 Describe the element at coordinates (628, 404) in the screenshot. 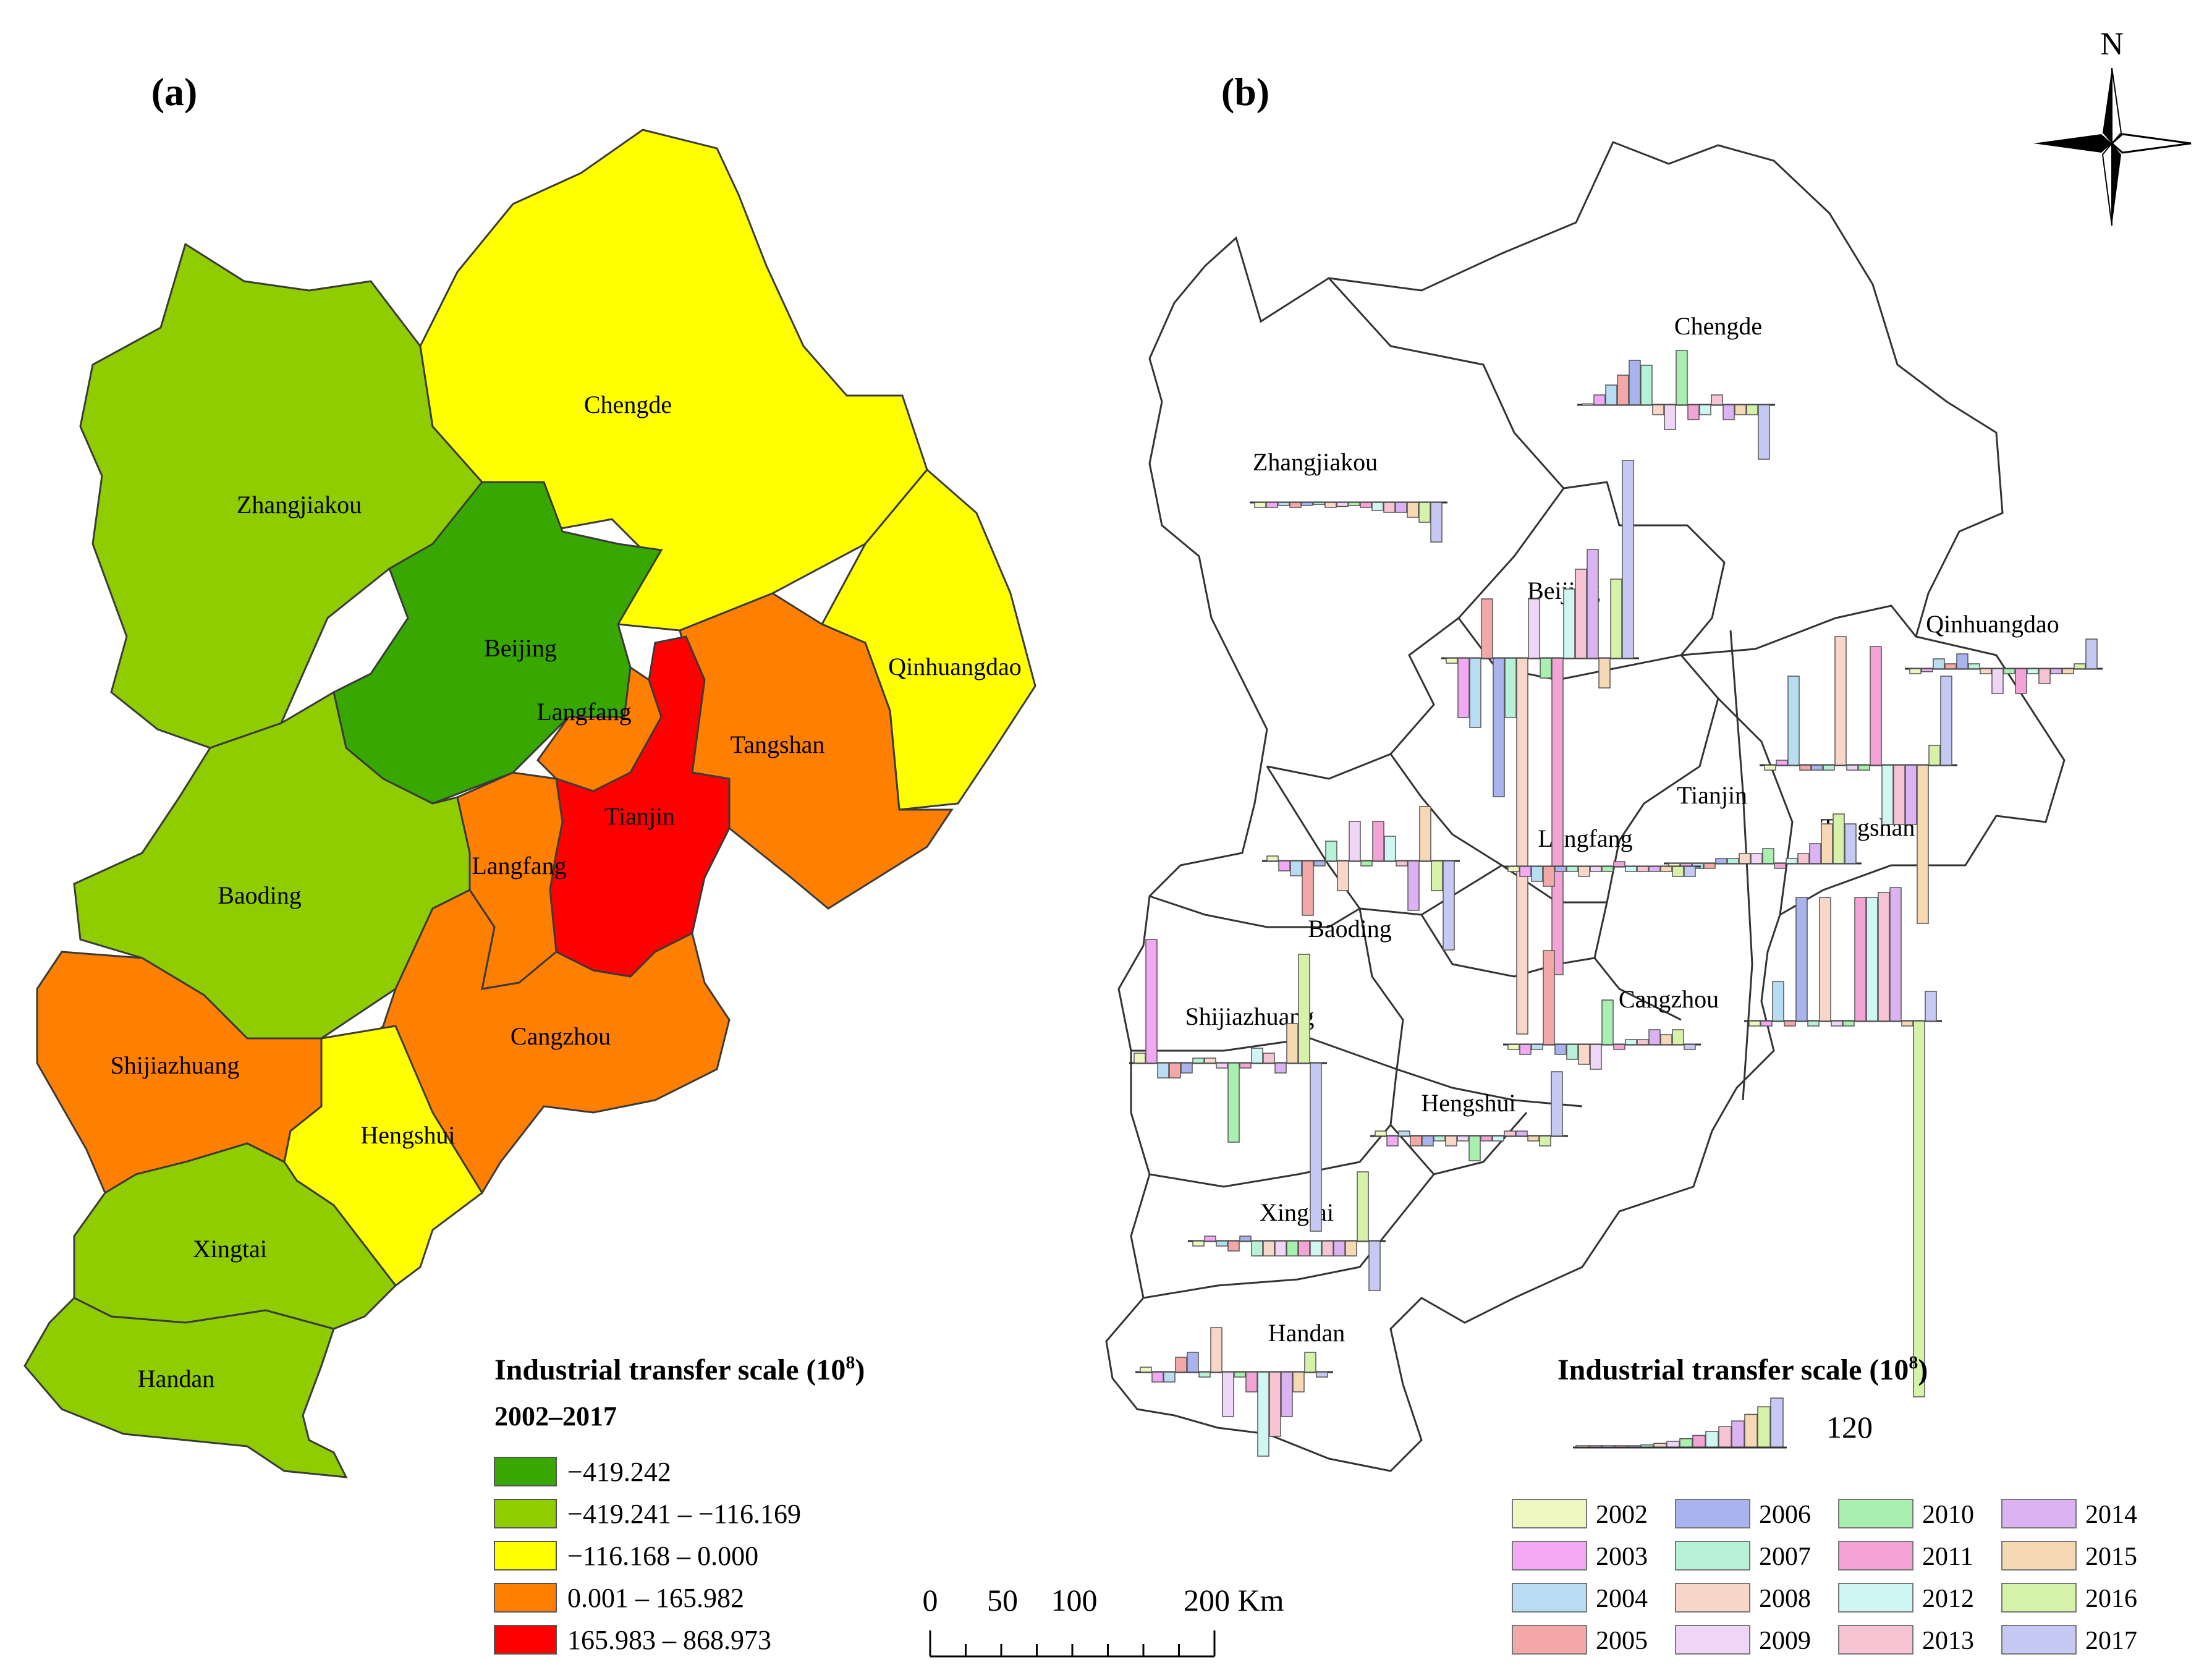

I see `city-label-chengde: Chengde` at that location.